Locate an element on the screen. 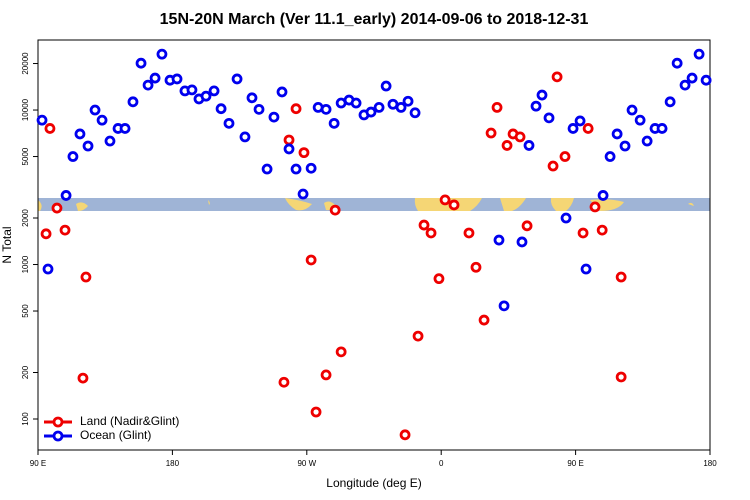 The image size is (750, 500). y-tick-label: 5000 is located at coordinates (25, 156).